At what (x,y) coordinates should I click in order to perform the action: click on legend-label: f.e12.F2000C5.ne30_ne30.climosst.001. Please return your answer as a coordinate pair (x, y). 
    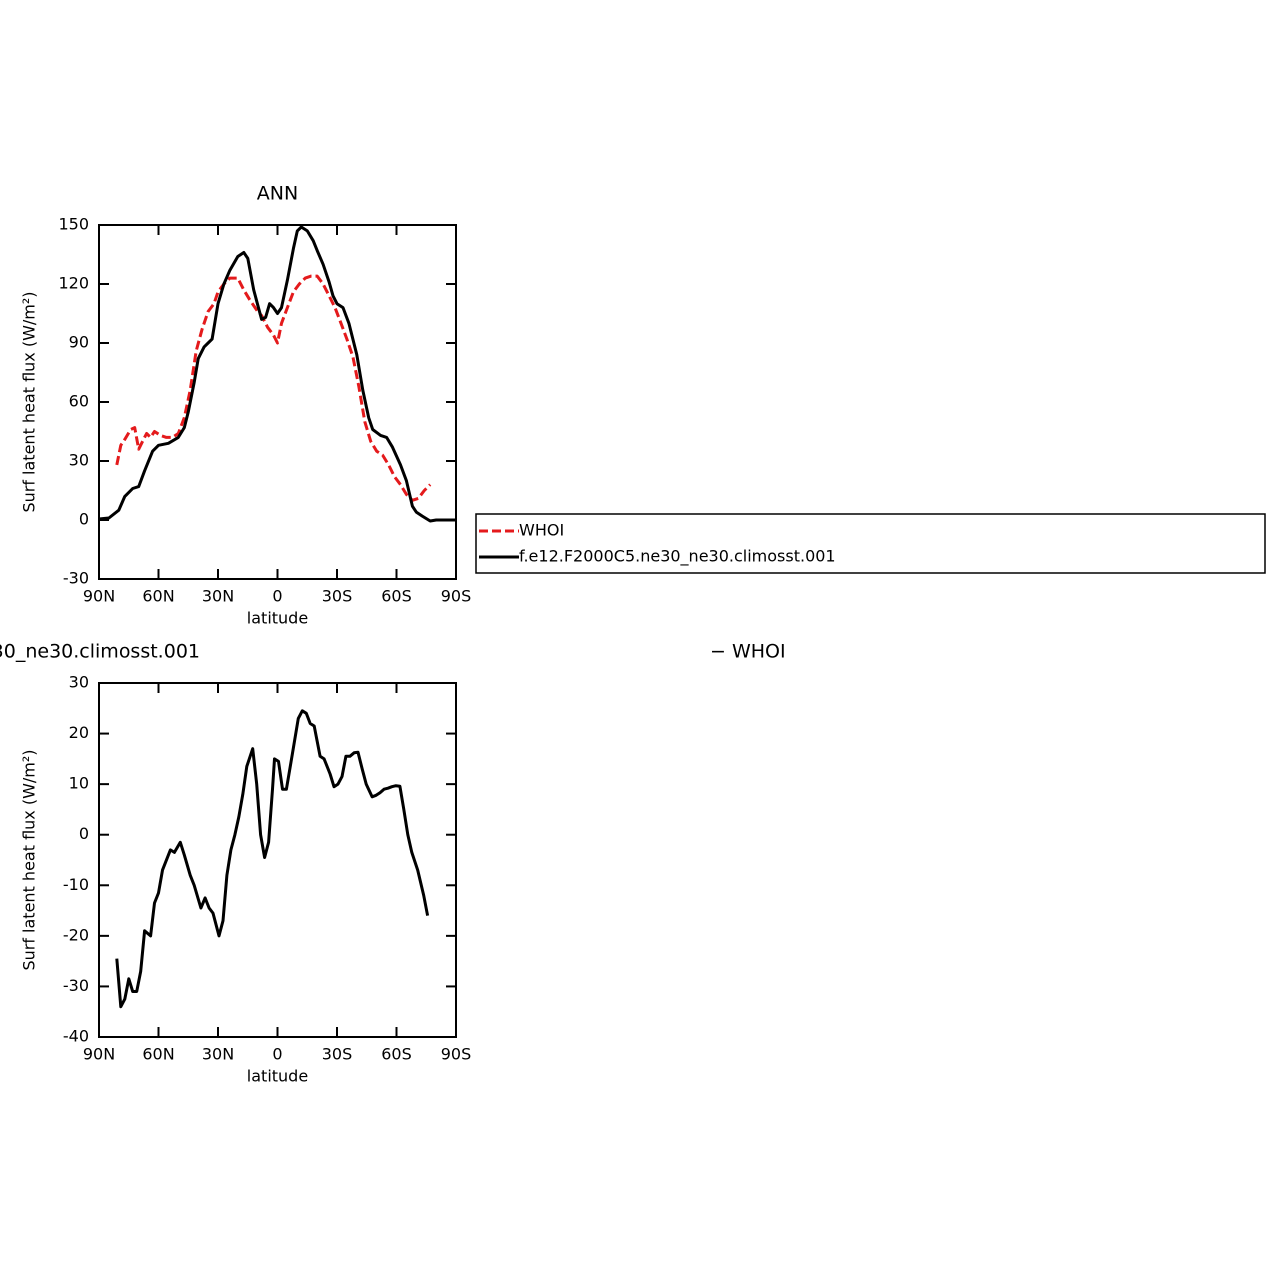
    Looking at the image, I should click on (677, 557).